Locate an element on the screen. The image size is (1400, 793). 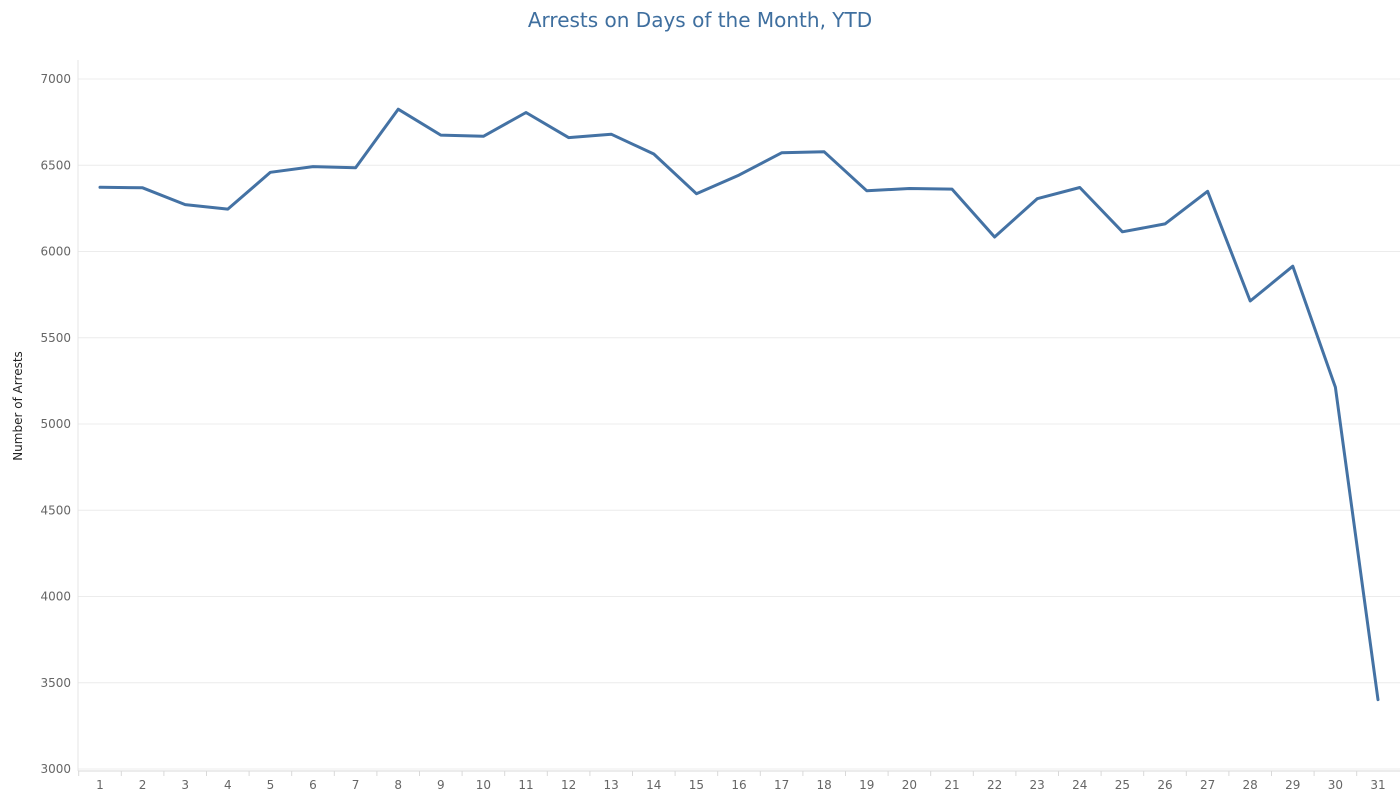
y-axis-ticks: 3000 3500 4000 4500 5000 5500 6000 6500 7000 is located at coordinates (55, 424).